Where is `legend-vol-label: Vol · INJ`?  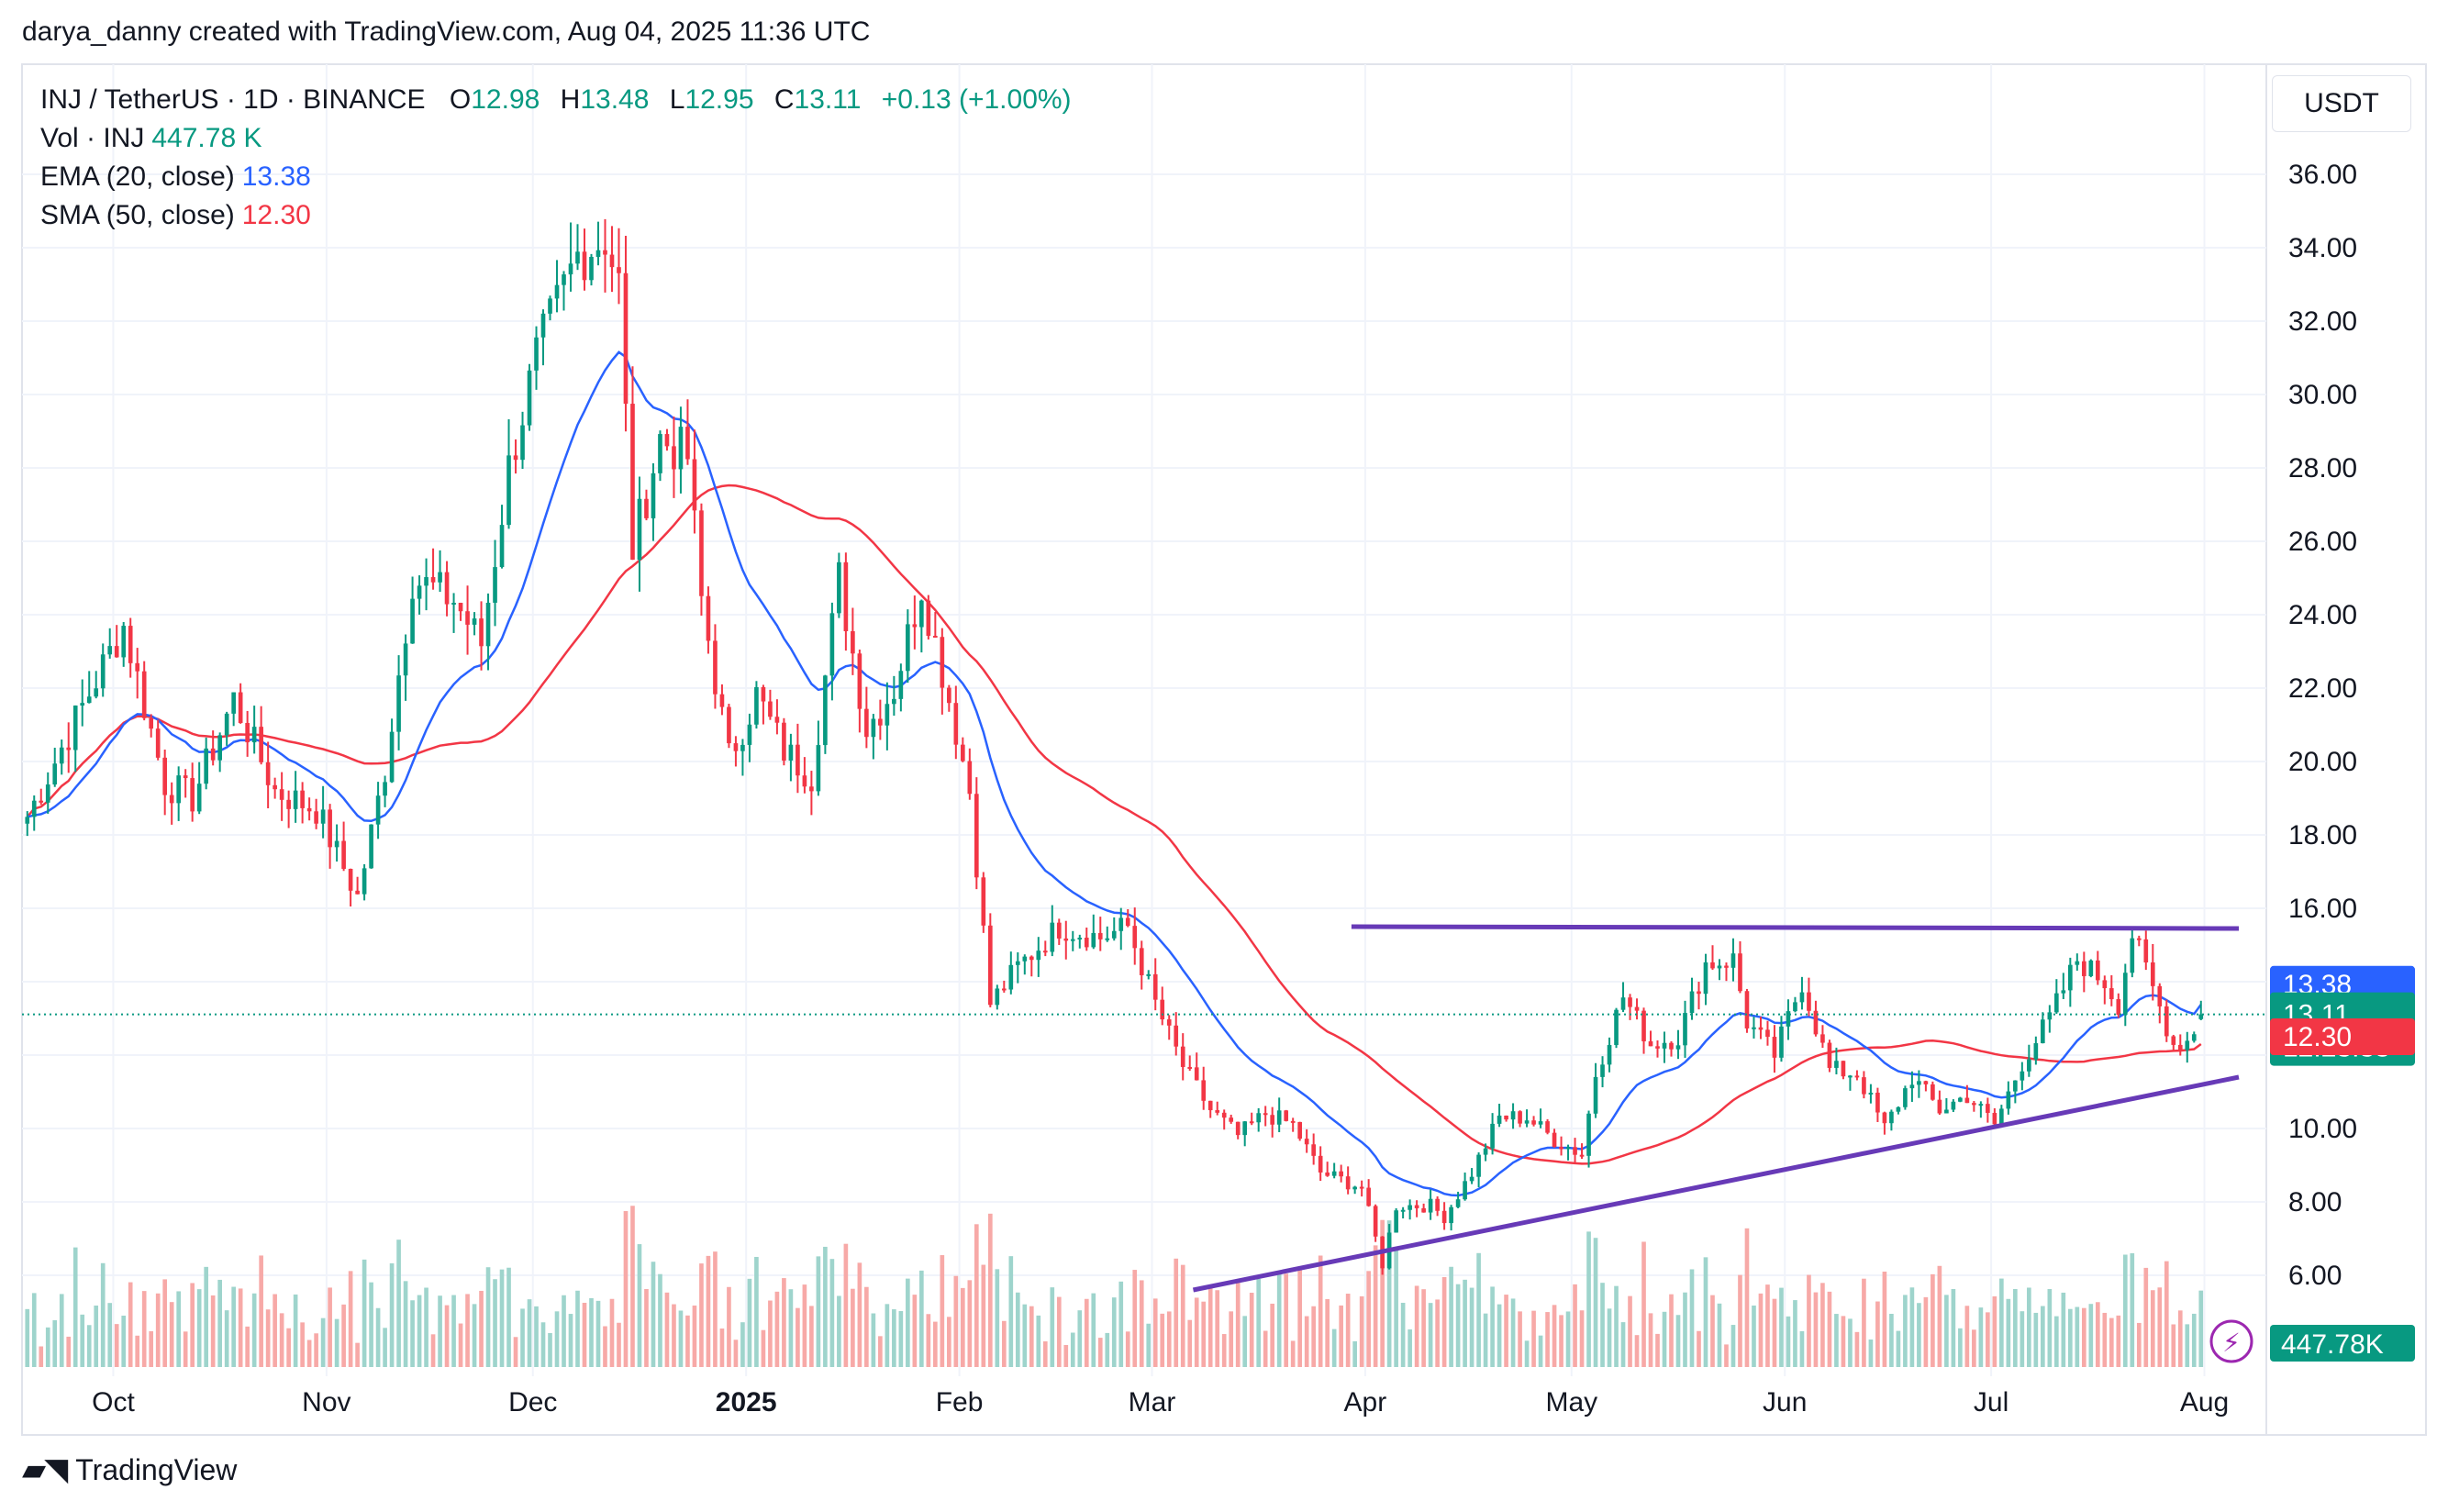 legend-vol-label: Vol · INJ is located at coordinates (92, 138).